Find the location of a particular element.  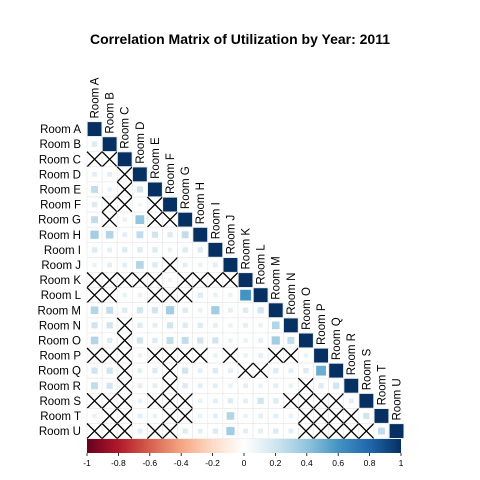

row-label: Room O is located at coordinates (59, 341).